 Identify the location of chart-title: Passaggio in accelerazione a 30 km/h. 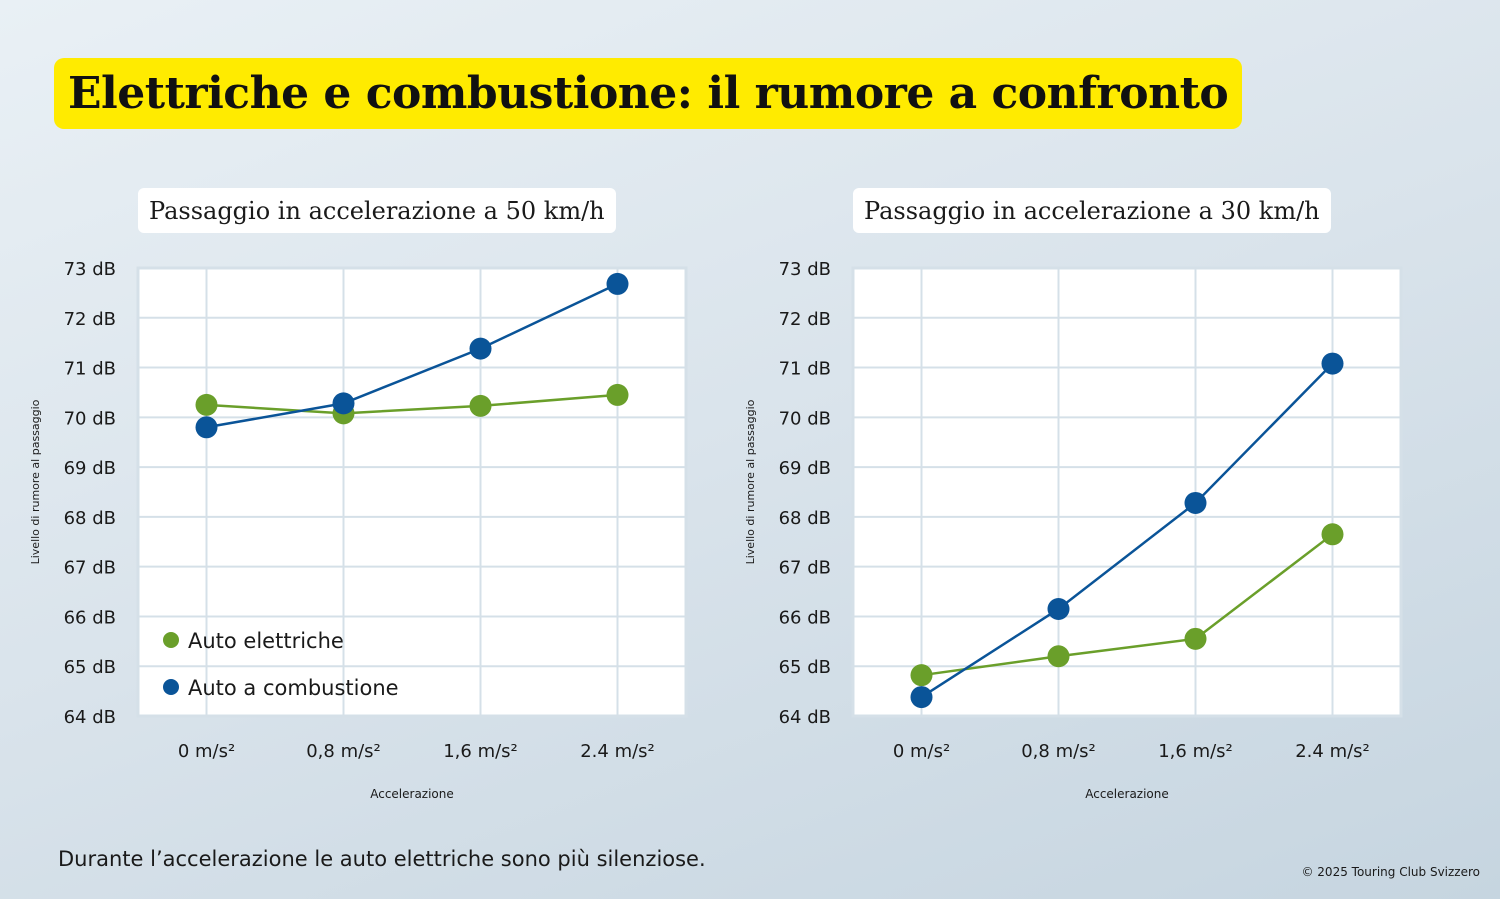
(1092, 210).